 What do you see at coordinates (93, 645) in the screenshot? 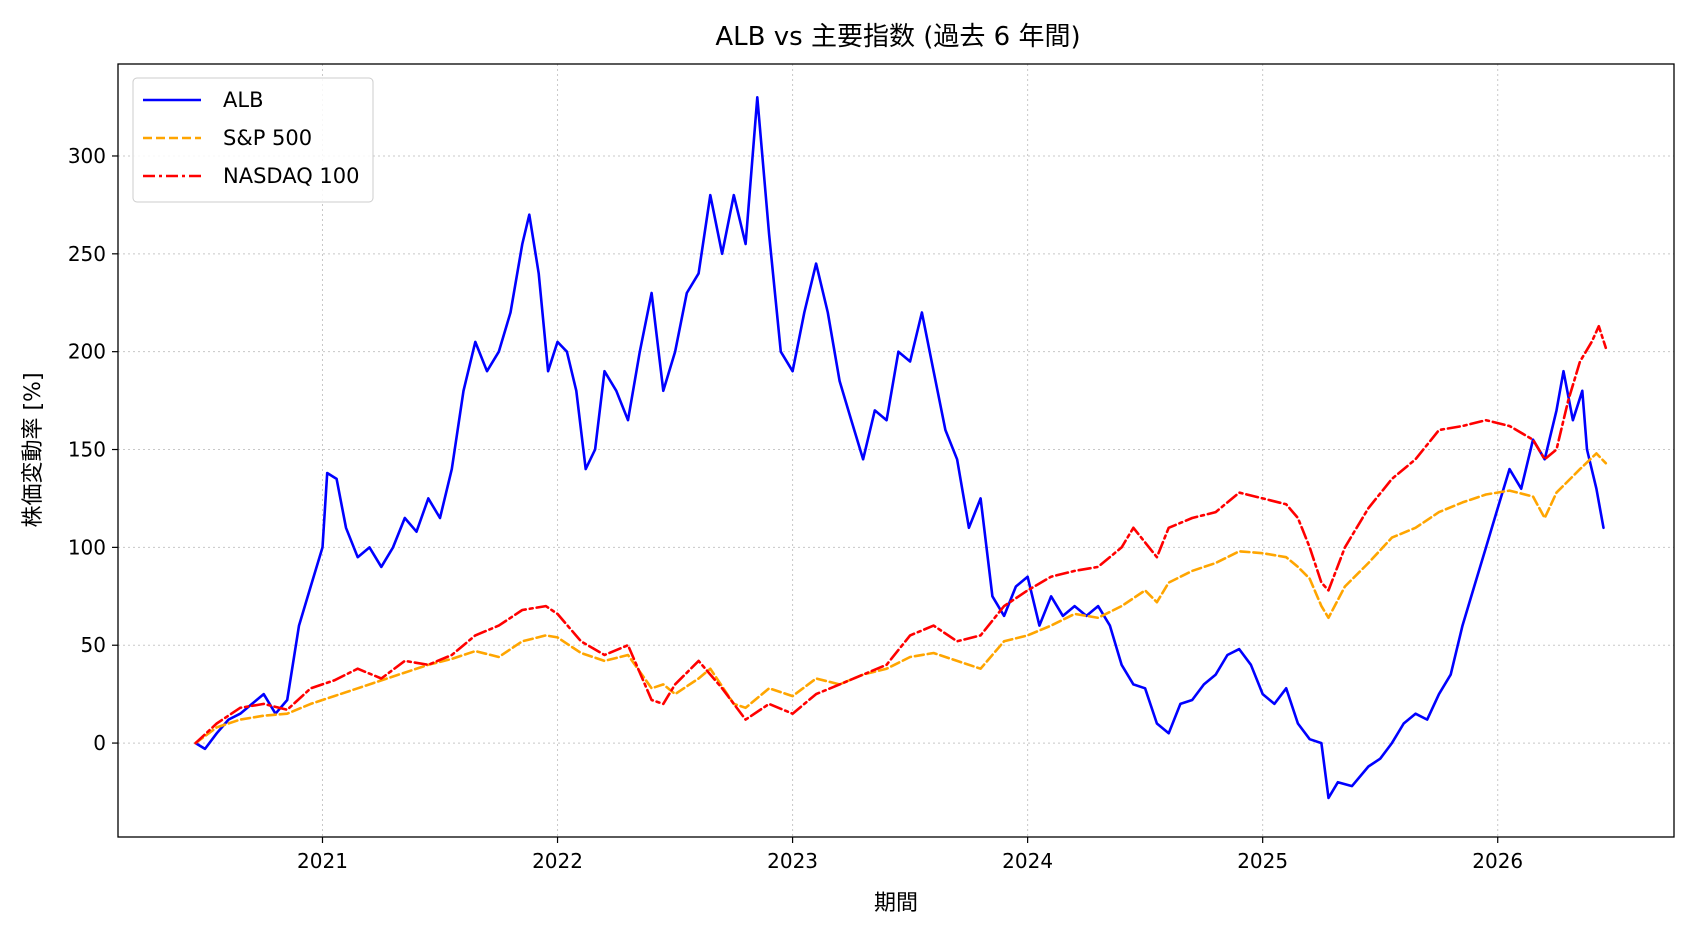
I see `y-tick-label: 50` at bounding box center [93, 645].